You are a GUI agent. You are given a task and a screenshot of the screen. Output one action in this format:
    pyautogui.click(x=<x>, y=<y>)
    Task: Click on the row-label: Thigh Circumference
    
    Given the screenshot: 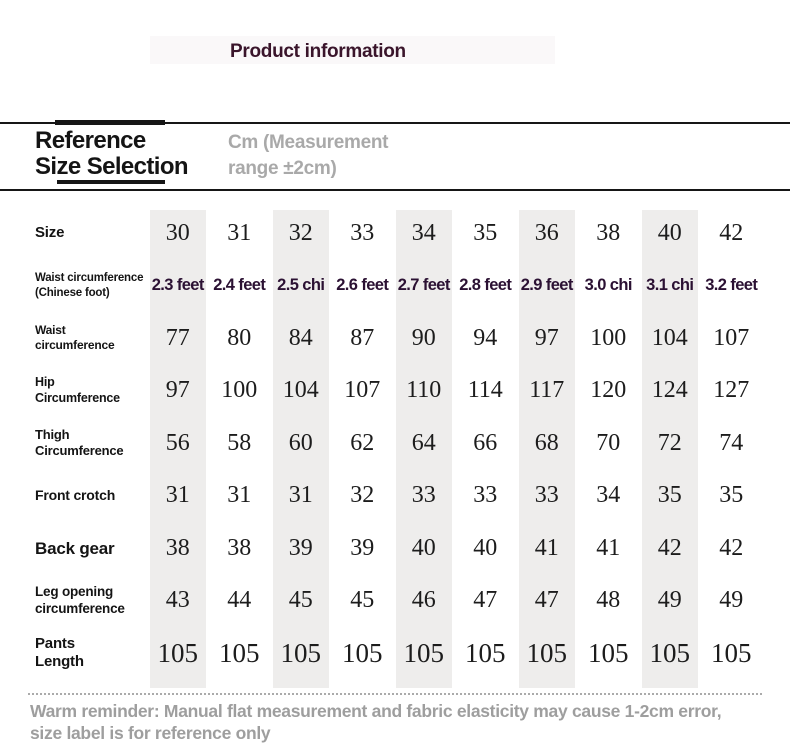 What is the action you would take?
    pyautogui.click(x=79, y=443)
    